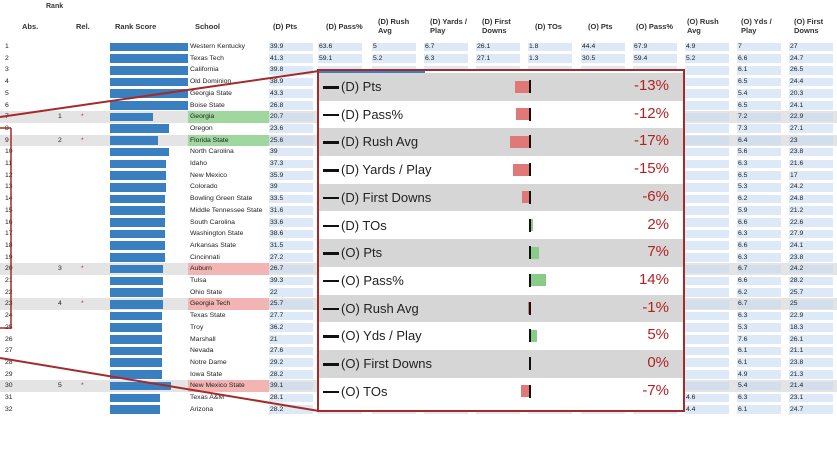 This screenshot has height=457, width=837. Describe the element at coordinates (548, 26) in the screenshot. I see `col-header-d-tos: (D) TOs` at that location.